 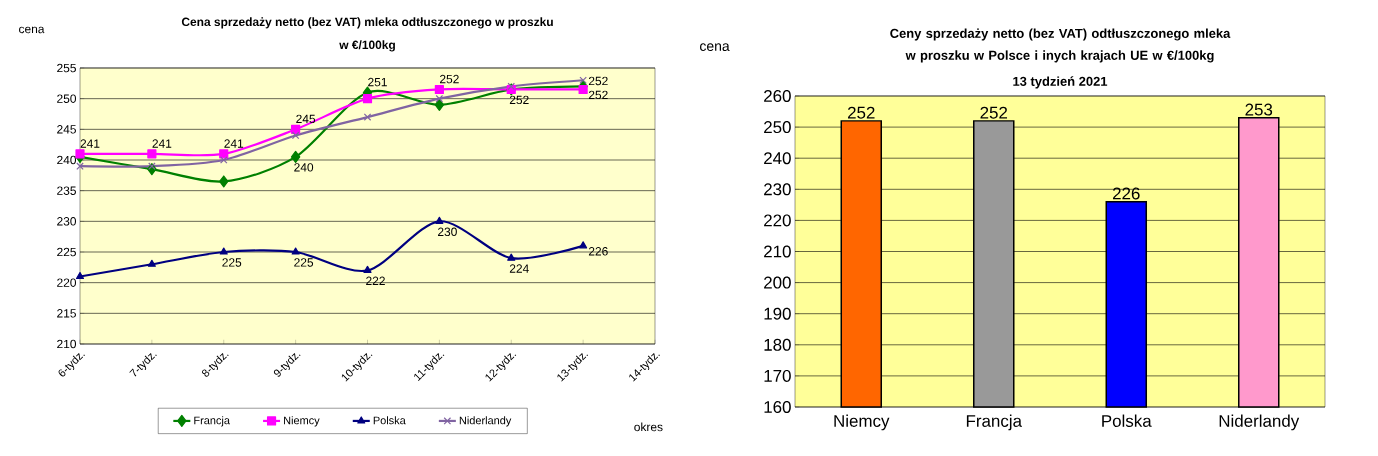 What do you see at coordinates (367, 46) in the screenshot?
I see `chart-subtitle: w €/100kg` at bounding box center [367, 46].